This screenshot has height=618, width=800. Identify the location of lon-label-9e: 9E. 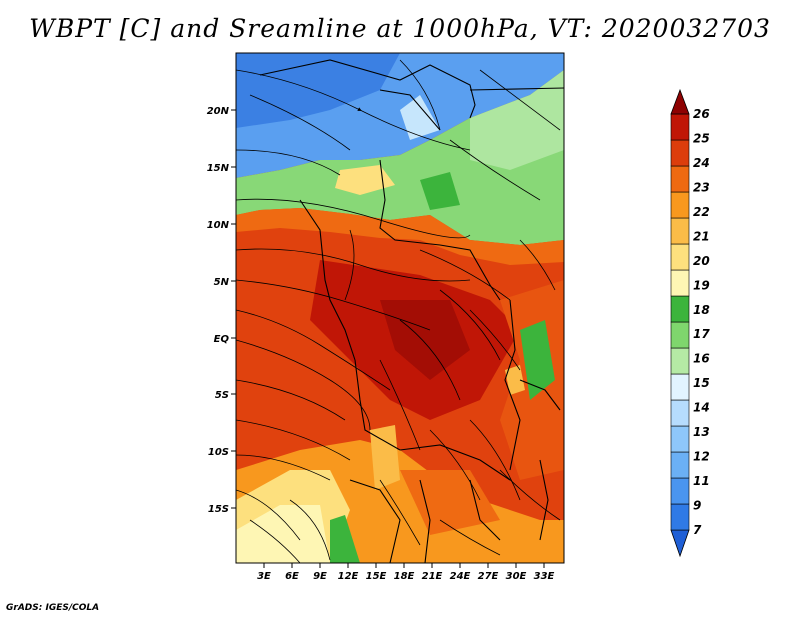
(320, 576).